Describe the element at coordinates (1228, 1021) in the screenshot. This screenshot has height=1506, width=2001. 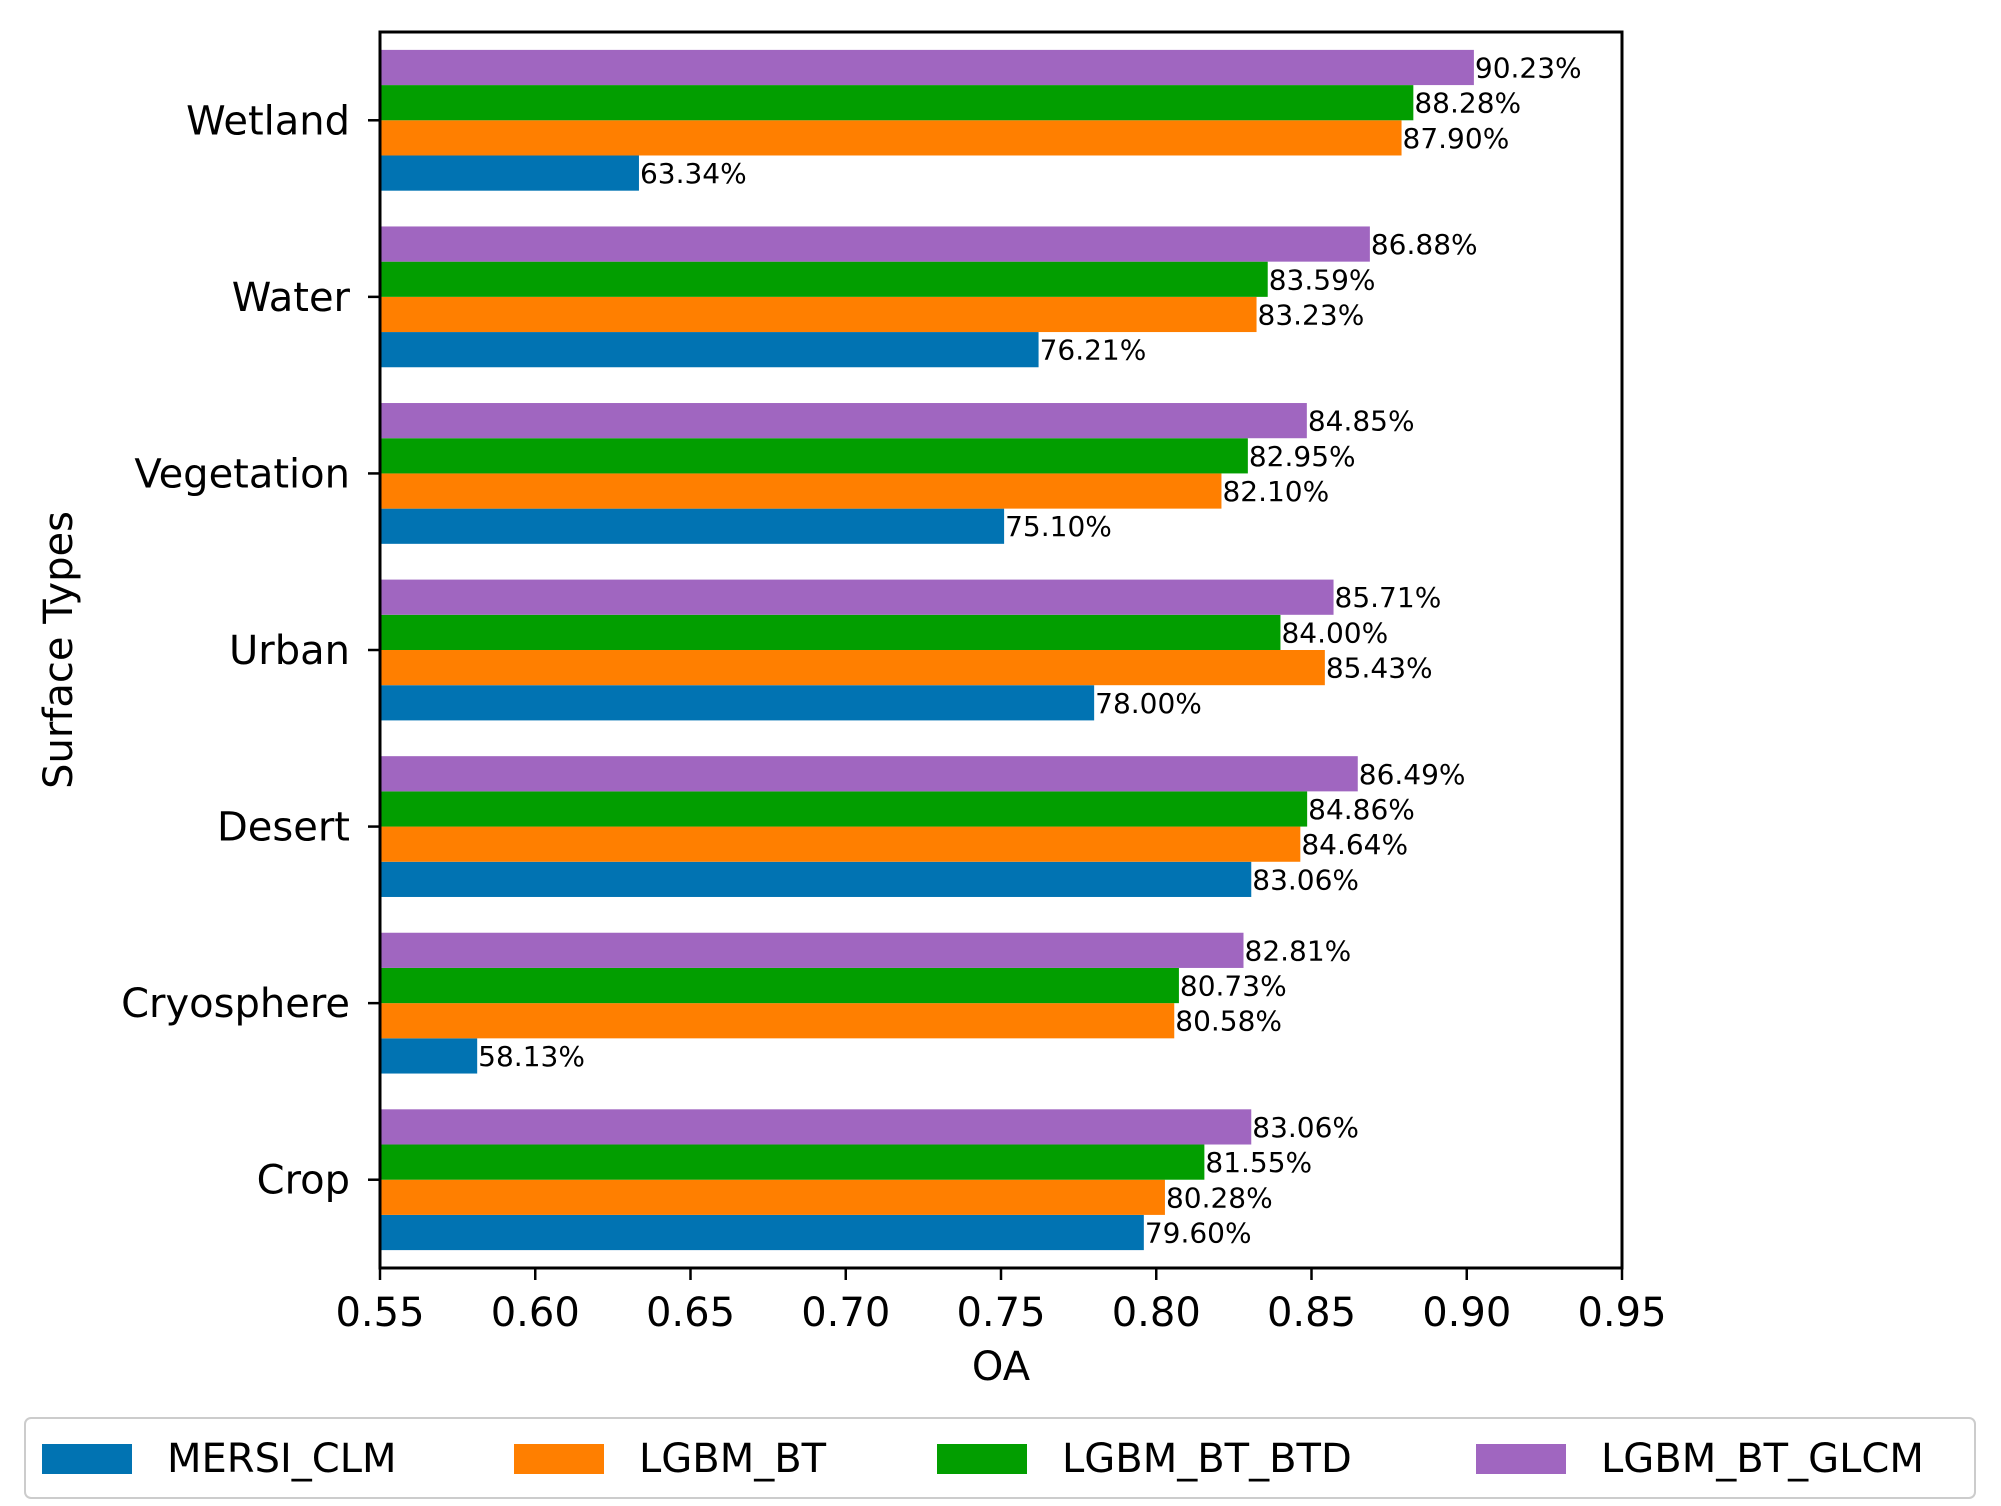
I see `data-label: 80.58%` at that location.